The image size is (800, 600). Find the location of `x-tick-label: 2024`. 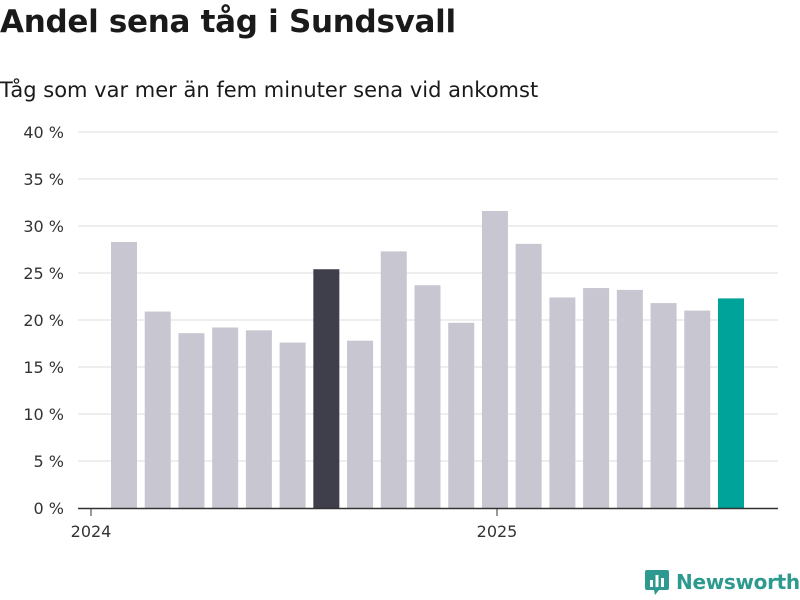

x-tick-label: 2024 is located at coordinates (91, 531).